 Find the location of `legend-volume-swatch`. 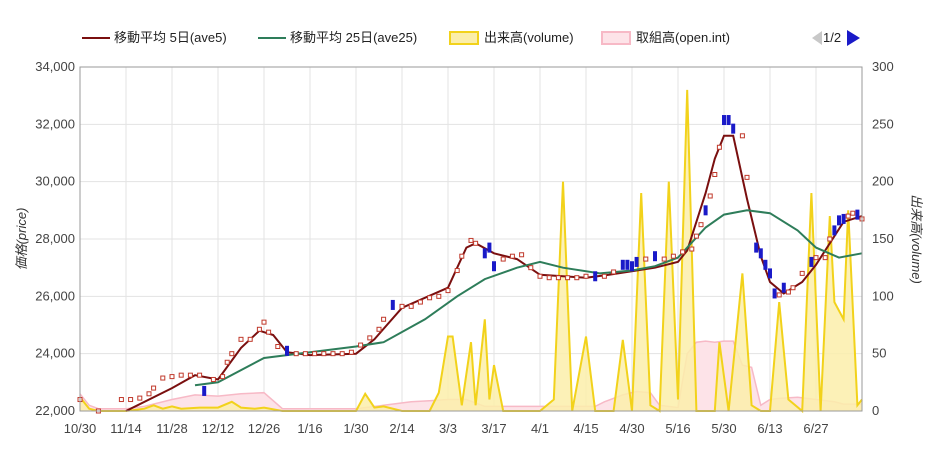

legend-volume-swatch is located at coordinates (464, 38).